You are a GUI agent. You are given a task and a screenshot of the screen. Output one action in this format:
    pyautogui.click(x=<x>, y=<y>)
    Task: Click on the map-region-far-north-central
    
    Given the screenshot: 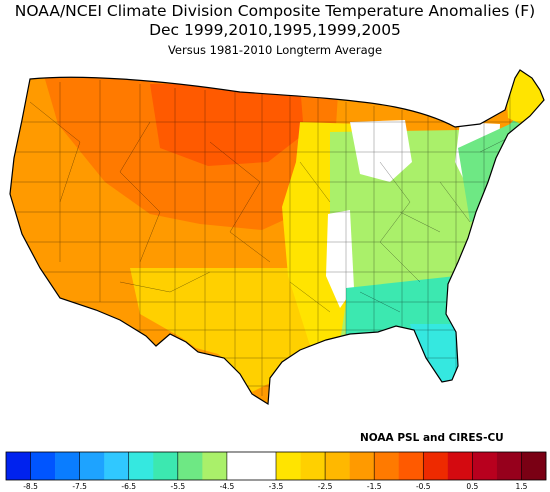 What is the action you would take?
    pyautogui.click(x=227, y=125)
    